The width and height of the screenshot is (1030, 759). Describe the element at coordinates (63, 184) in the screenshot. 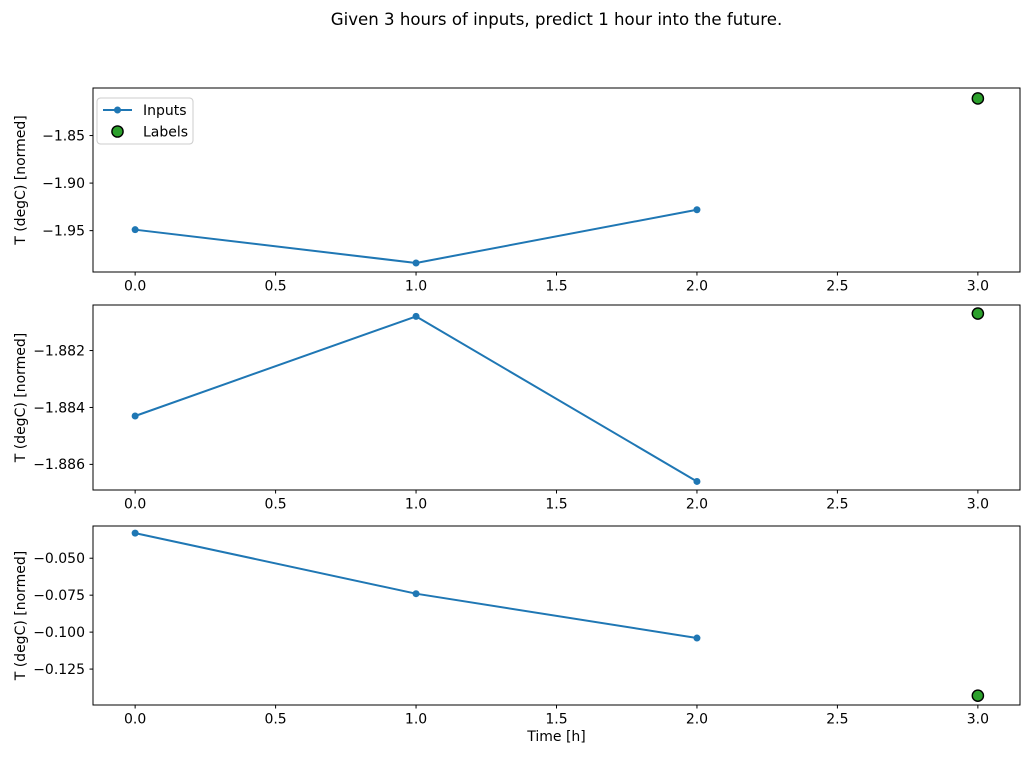

I see `y-tick-label: −1.90` at that location.